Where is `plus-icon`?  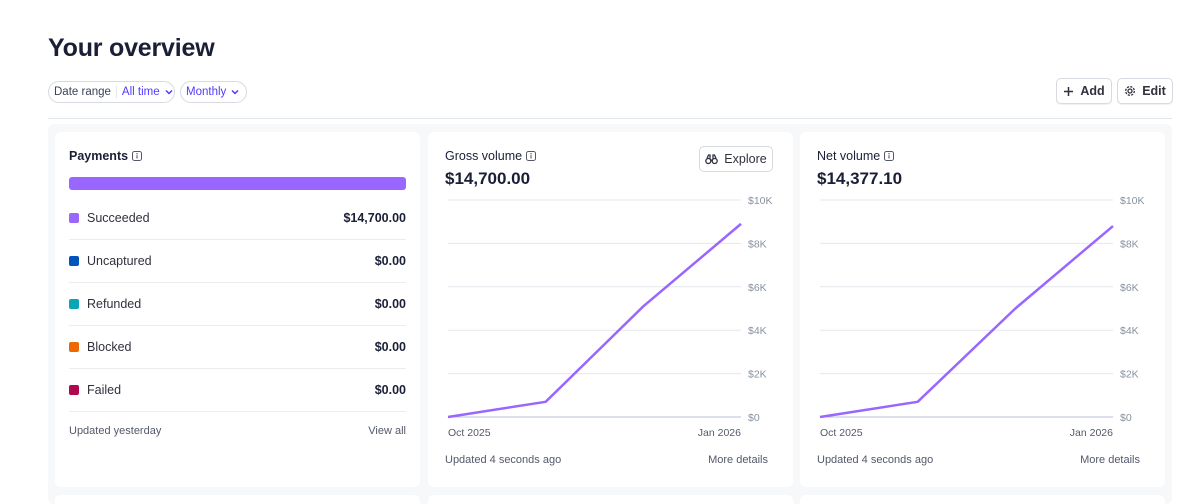
plus-icon is located at coordinates (1068, 91).